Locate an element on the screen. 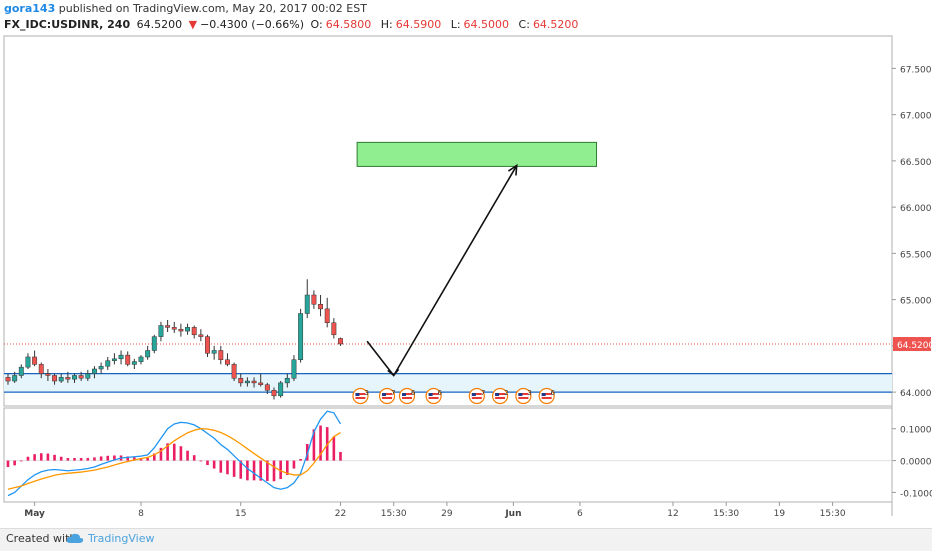 This screenshot has height=551, width=932. signal-line is located at coordinates (174, 459).